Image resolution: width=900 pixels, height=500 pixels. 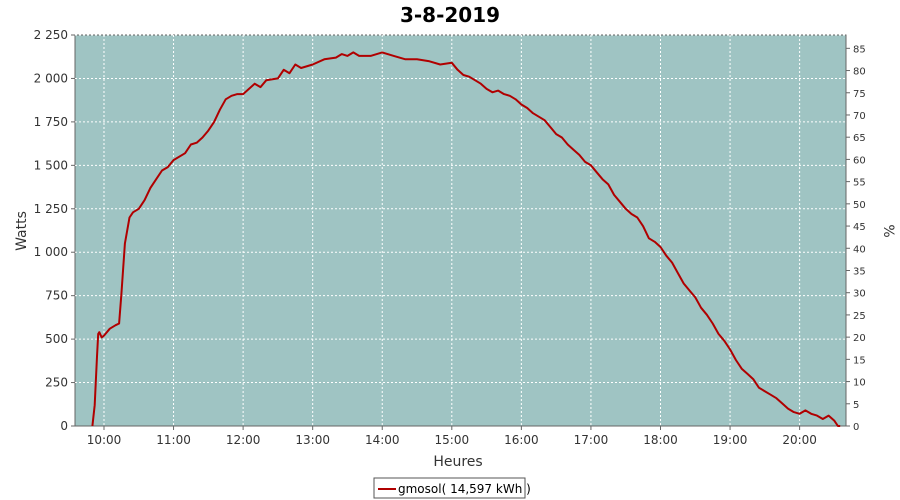 What do you see at coordinates (51, 252) in the screenshot?
I see `y-tick-label: 1 000` at bounding box center [51, 252].